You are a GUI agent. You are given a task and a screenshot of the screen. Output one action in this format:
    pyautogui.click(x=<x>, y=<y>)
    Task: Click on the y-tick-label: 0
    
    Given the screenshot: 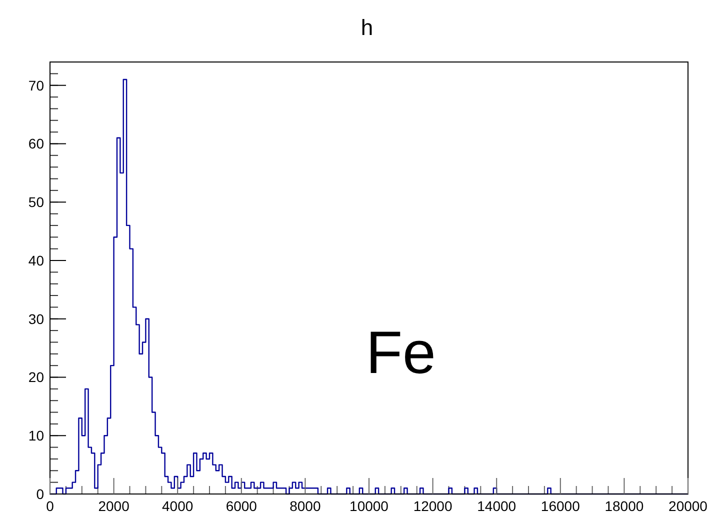 What is the action you would take?
    pyautogui.click(x=40, y=494)
    